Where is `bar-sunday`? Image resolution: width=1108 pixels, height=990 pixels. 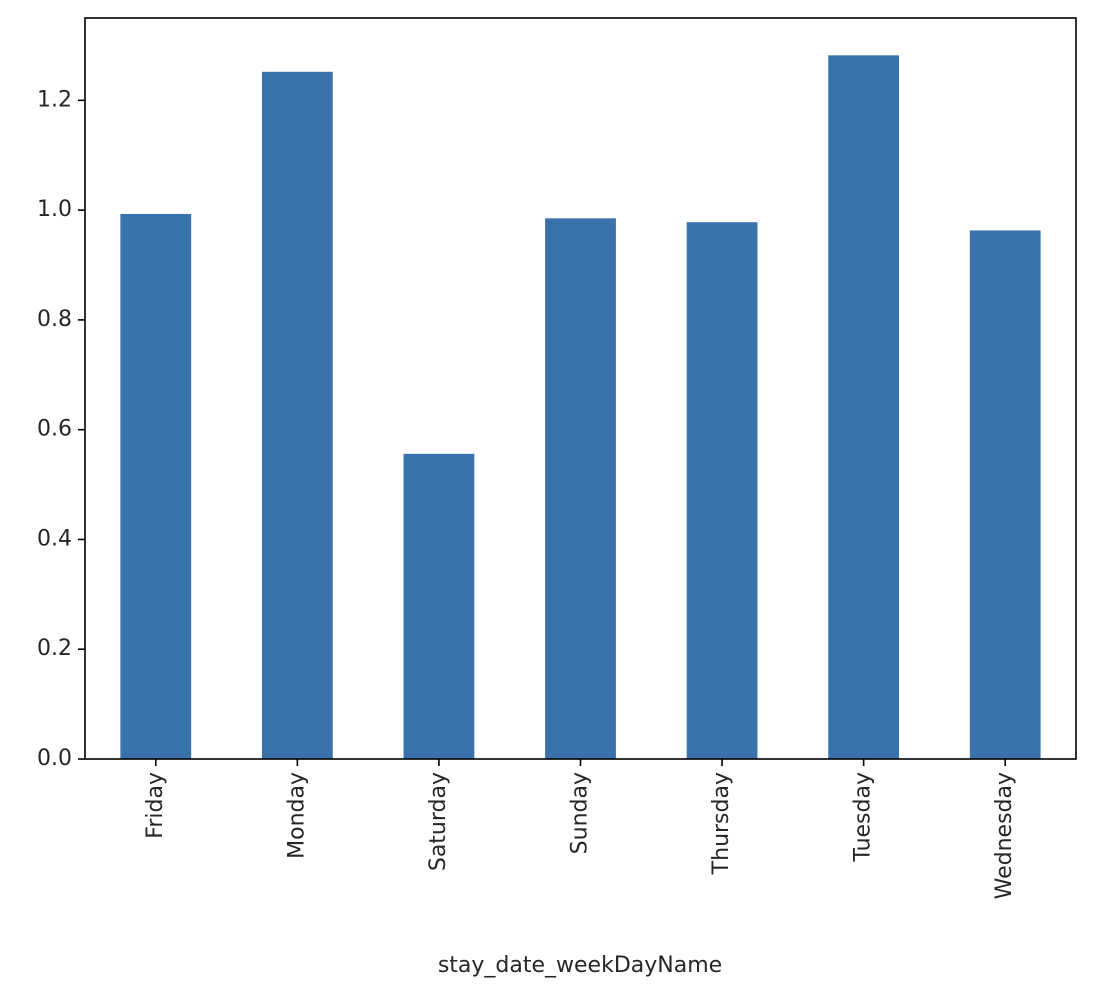 bar-sunday is located at coordinates (580, 488).